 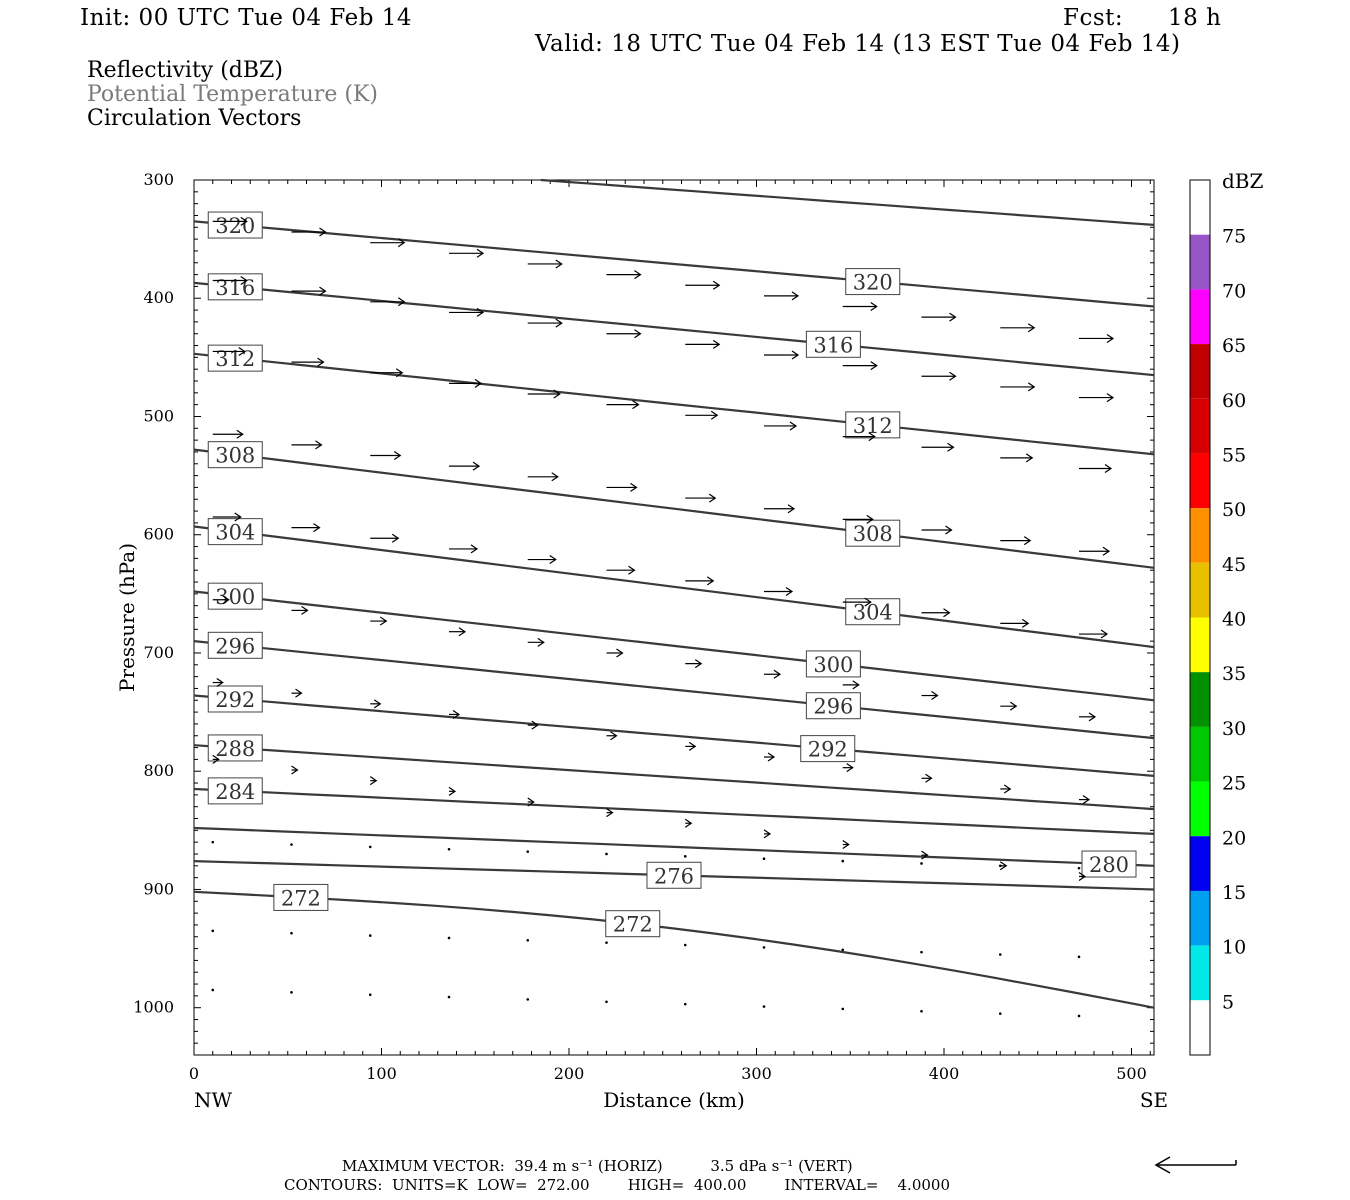 What do you see at coordinates (158, 888) in the screenshot?
I see `y-tick-label: 900` at bounding box center [158, 888].